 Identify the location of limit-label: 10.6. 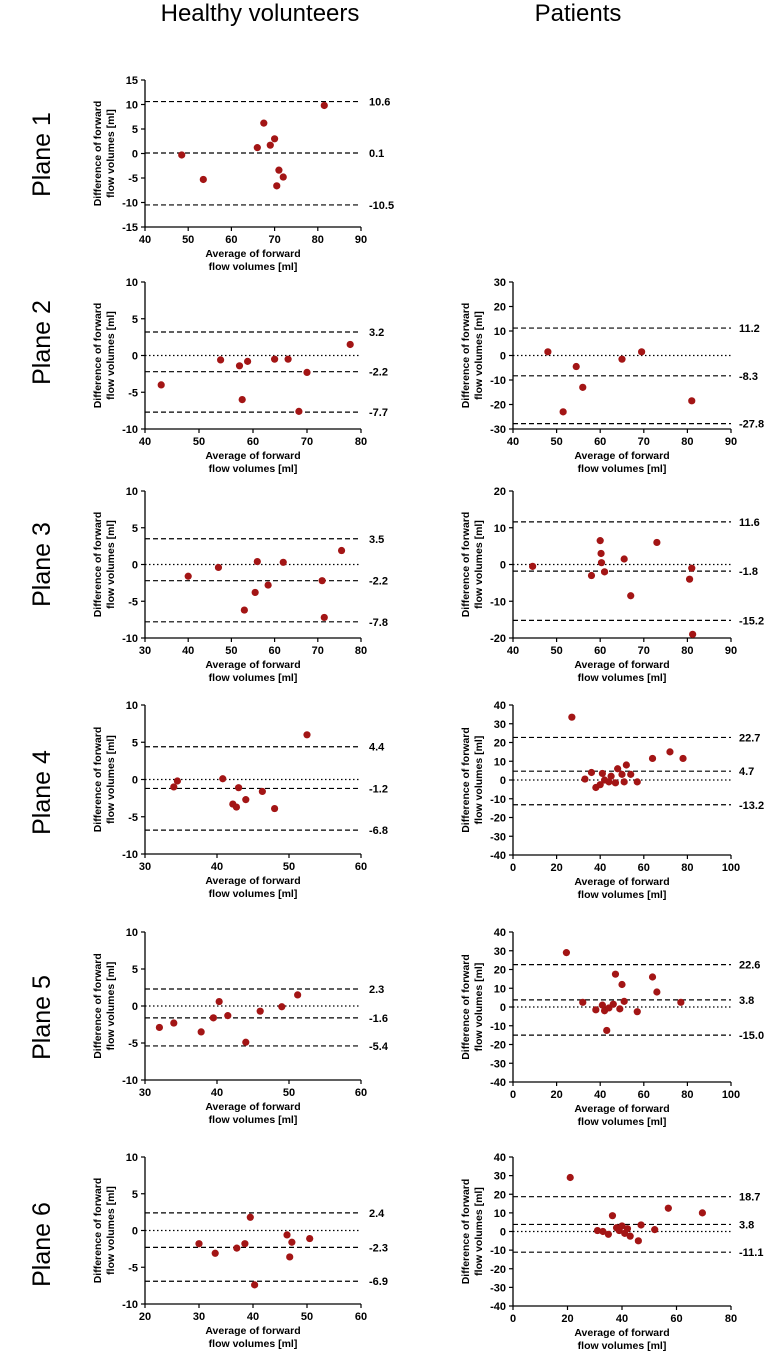
(379, 103).